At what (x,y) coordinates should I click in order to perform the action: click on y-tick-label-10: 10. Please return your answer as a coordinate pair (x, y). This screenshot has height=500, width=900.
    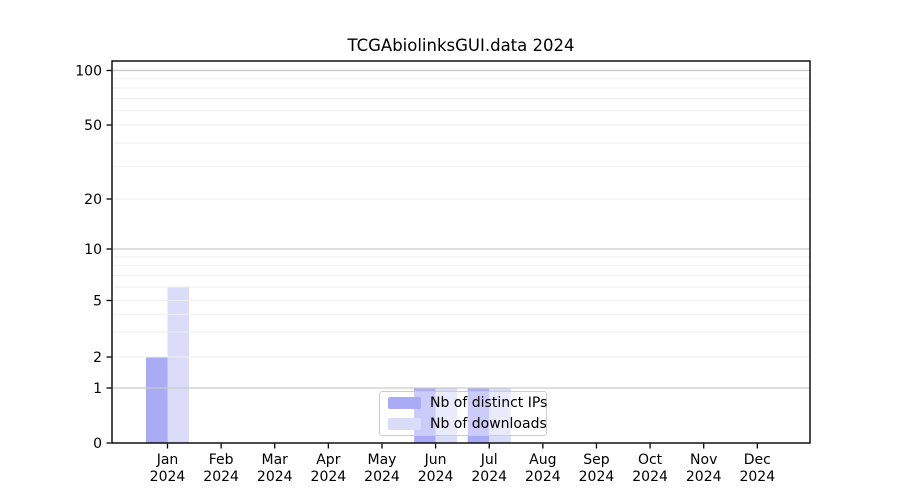
    Looking at the image, I should click on (93, 250).